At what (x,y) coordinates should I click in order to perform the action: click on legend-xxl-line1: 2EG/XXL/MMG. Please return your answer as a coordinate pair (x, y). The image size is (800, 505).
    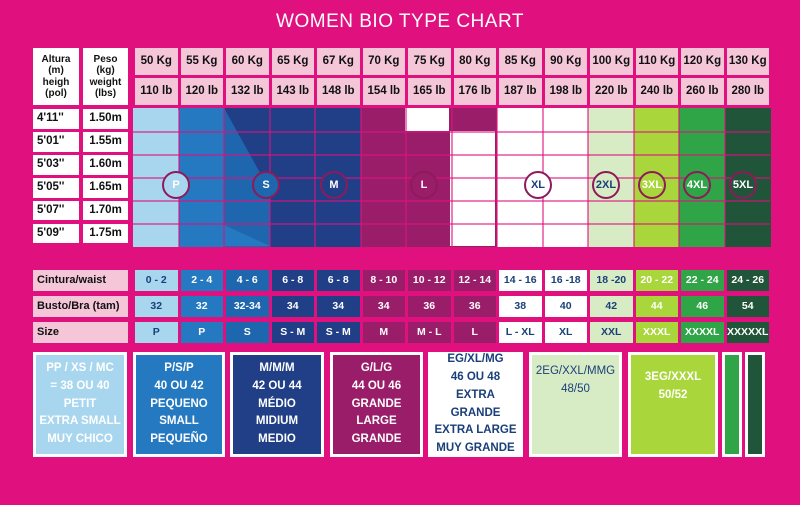
    Looking at the image, I should click on (575, 371).